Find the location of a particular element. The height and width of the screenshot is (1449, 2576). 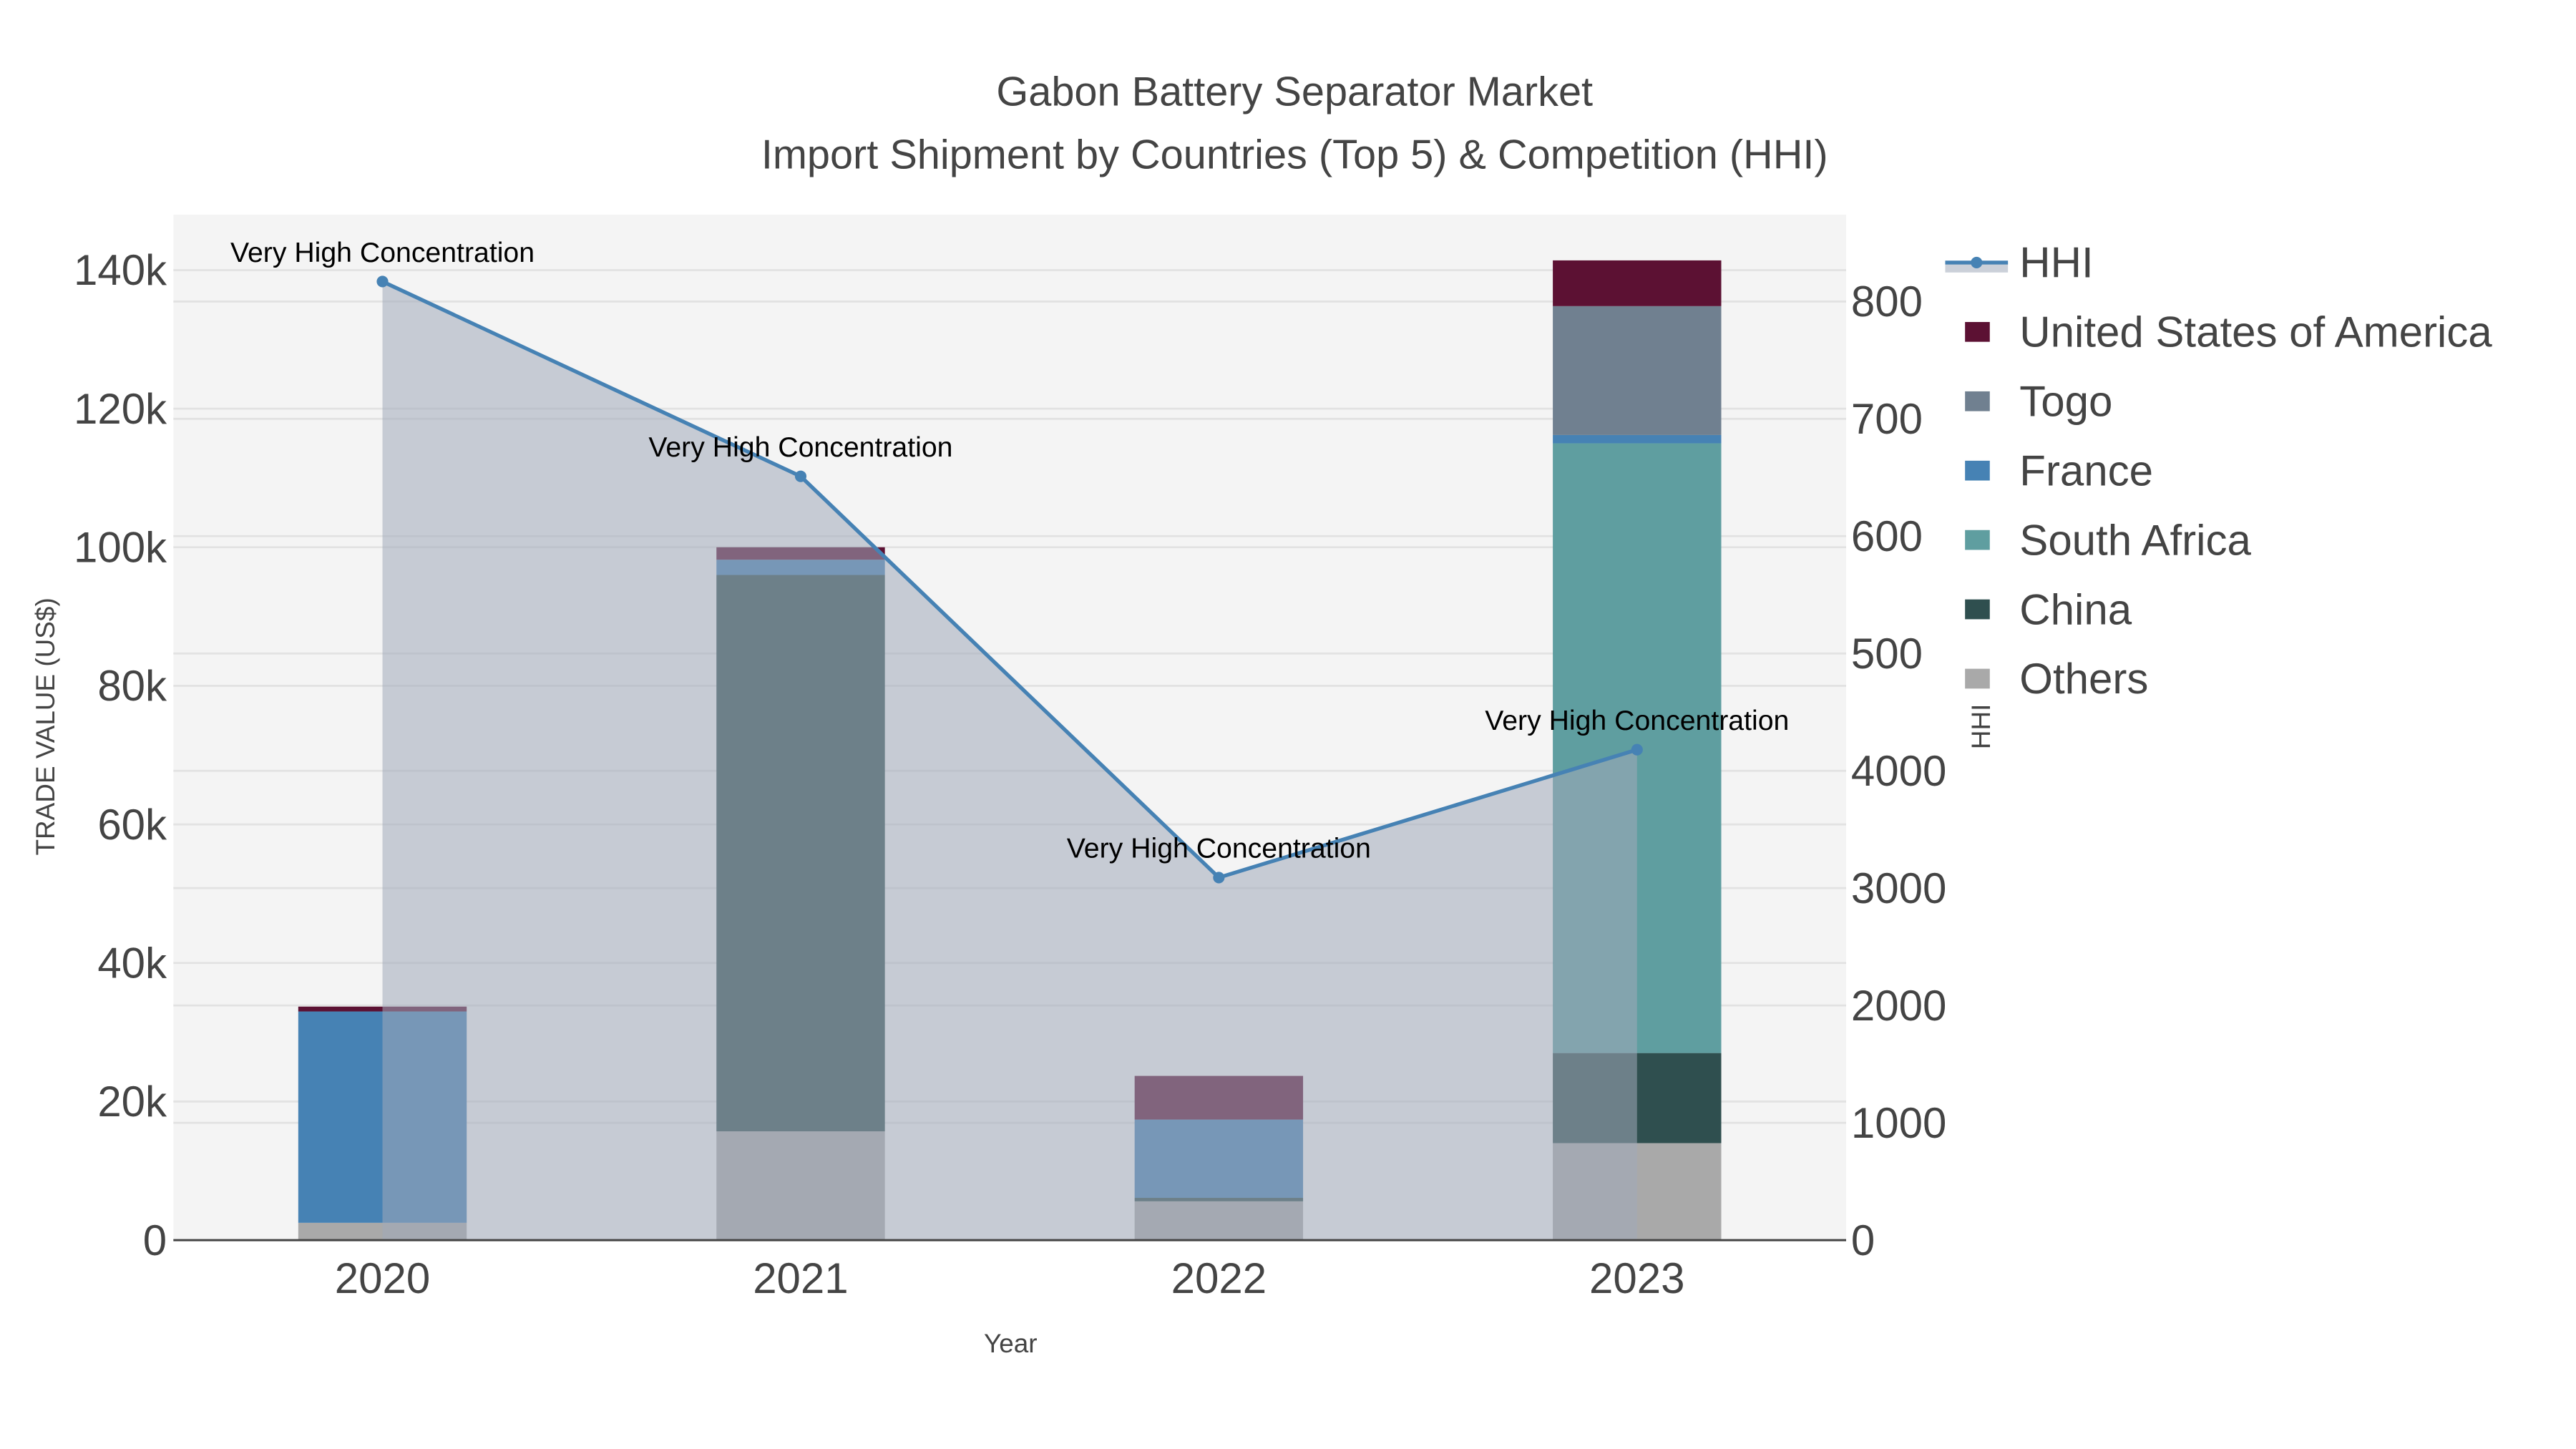

legend-label: South Africa is located at coordinates (2135, 540).